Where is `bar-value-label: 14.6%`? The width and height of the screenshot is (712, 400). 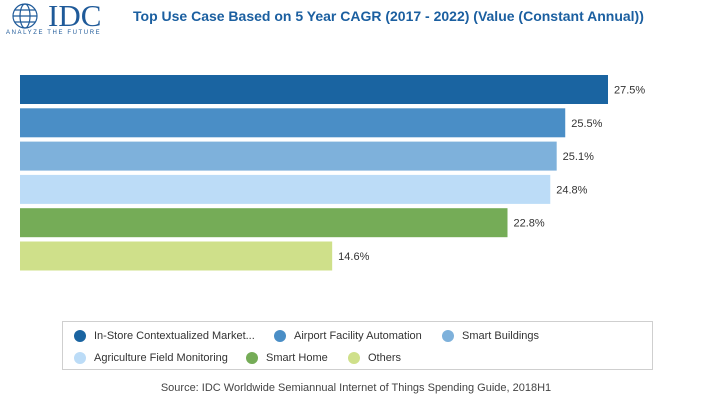
bar-value-label: 14.6% is located at coordinates (353, 257).